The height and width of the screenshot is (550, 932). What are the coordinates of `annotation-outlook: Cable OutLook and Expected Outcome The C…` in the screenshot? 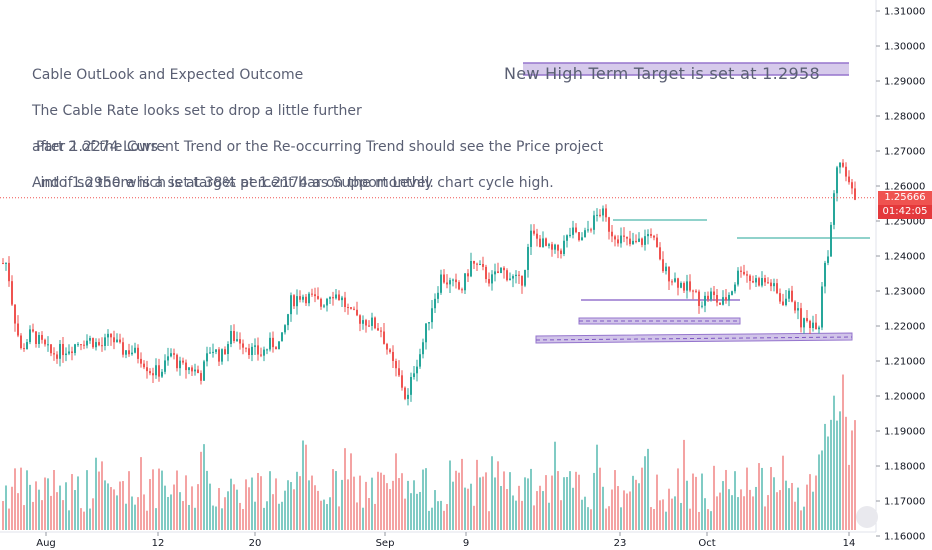 It's located at (233, 123).